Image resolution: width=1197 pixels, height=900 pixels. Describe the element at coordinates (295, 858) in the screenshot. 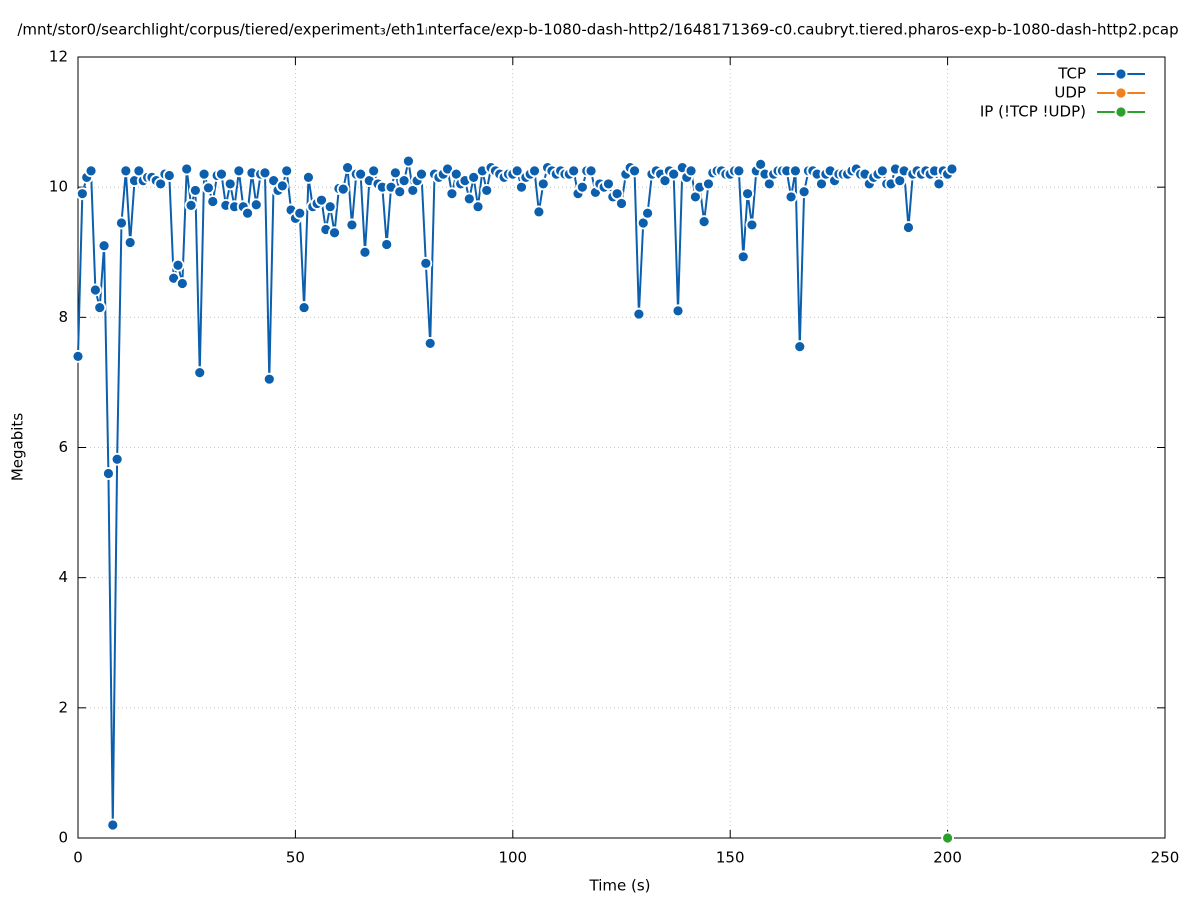

I see `x-tick-label: 50` at that location.